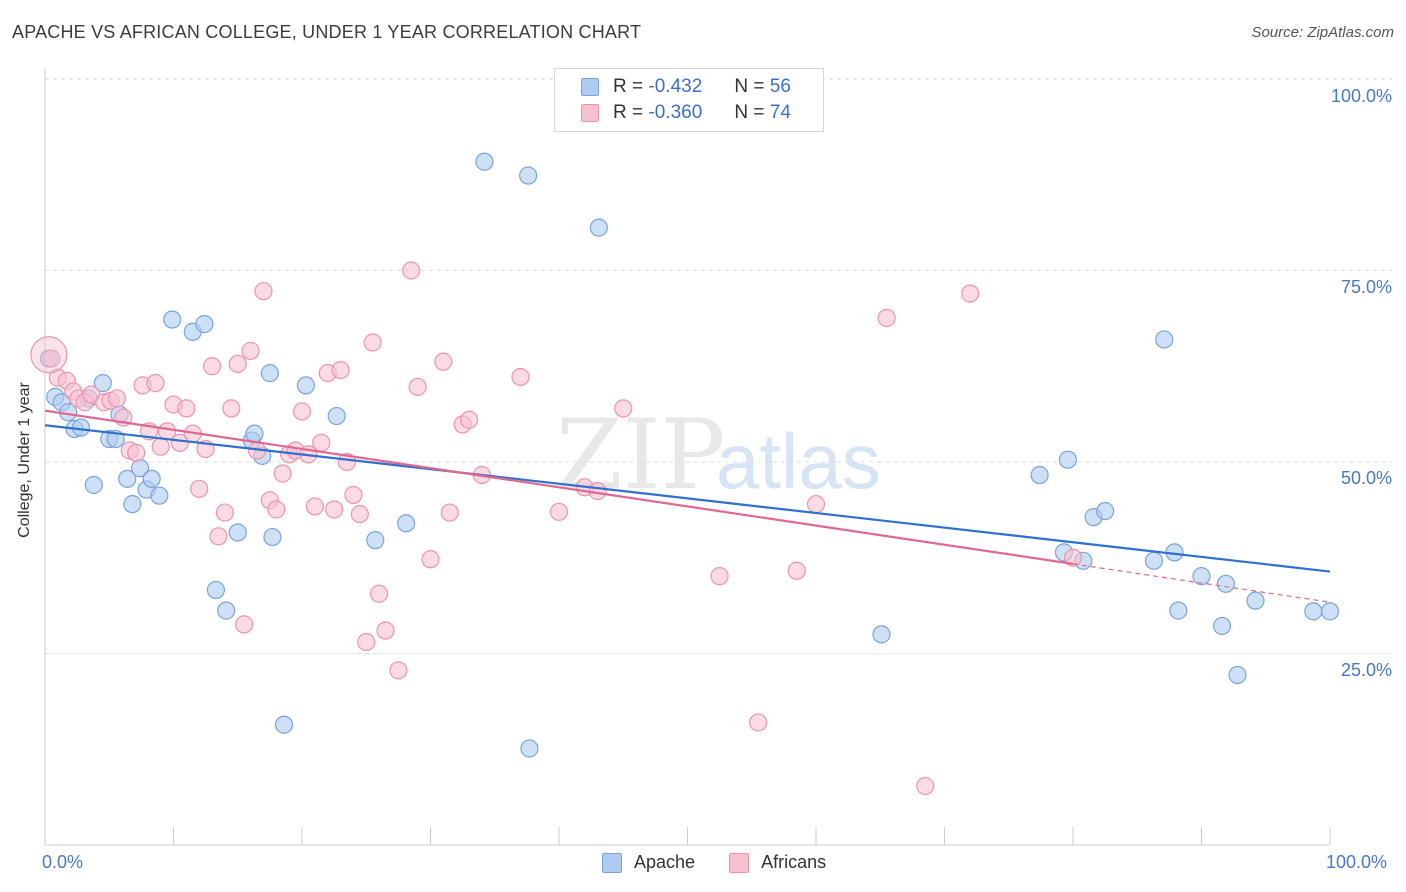 This screenshot has width=1406, height=892. Describe the element at coordinates (780, 112) in the screenshot. I see `africans-n-value: 74` at that location.